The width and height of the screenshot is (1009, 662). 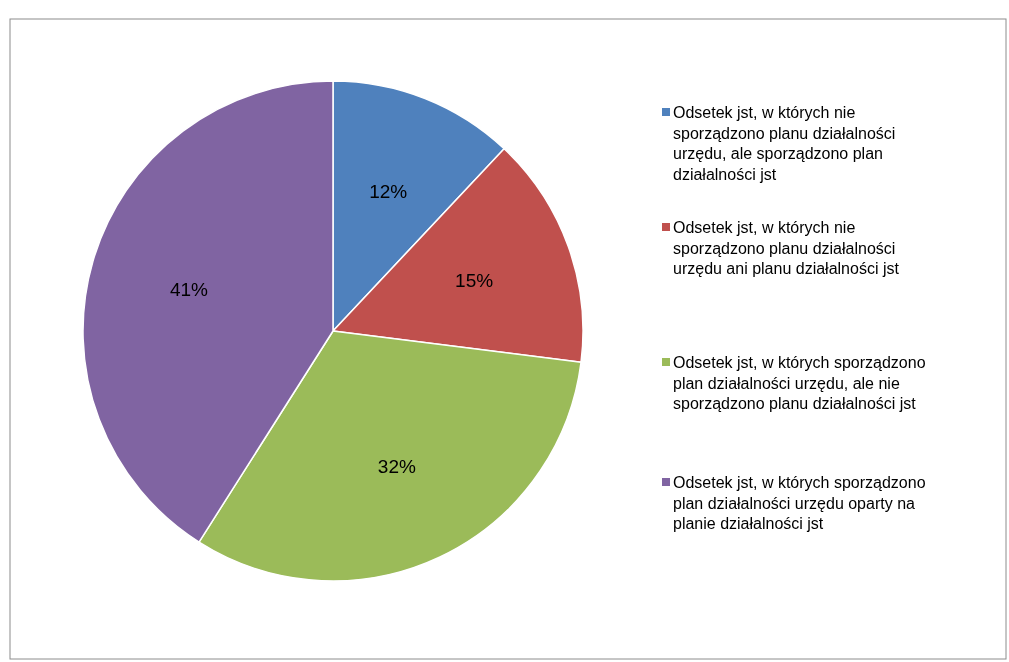 I want to click on data-label: 41%, so click(x=189, y=289).